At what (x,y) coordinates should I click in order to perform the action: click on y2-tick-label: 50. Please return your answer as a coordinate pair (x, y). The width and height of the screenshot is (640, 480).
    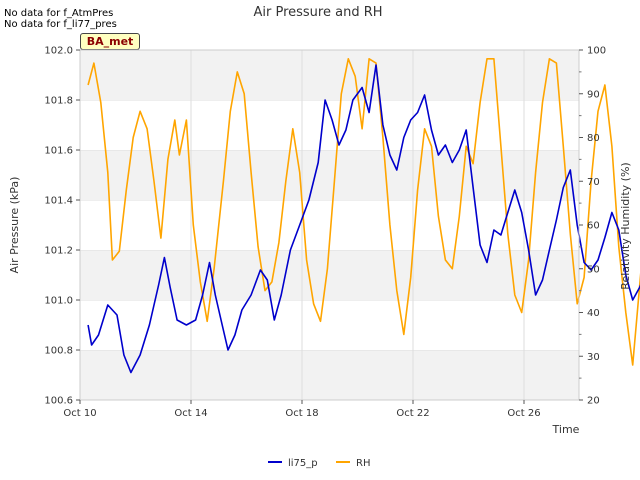
    Looking at the image, I should click on (593, 269).